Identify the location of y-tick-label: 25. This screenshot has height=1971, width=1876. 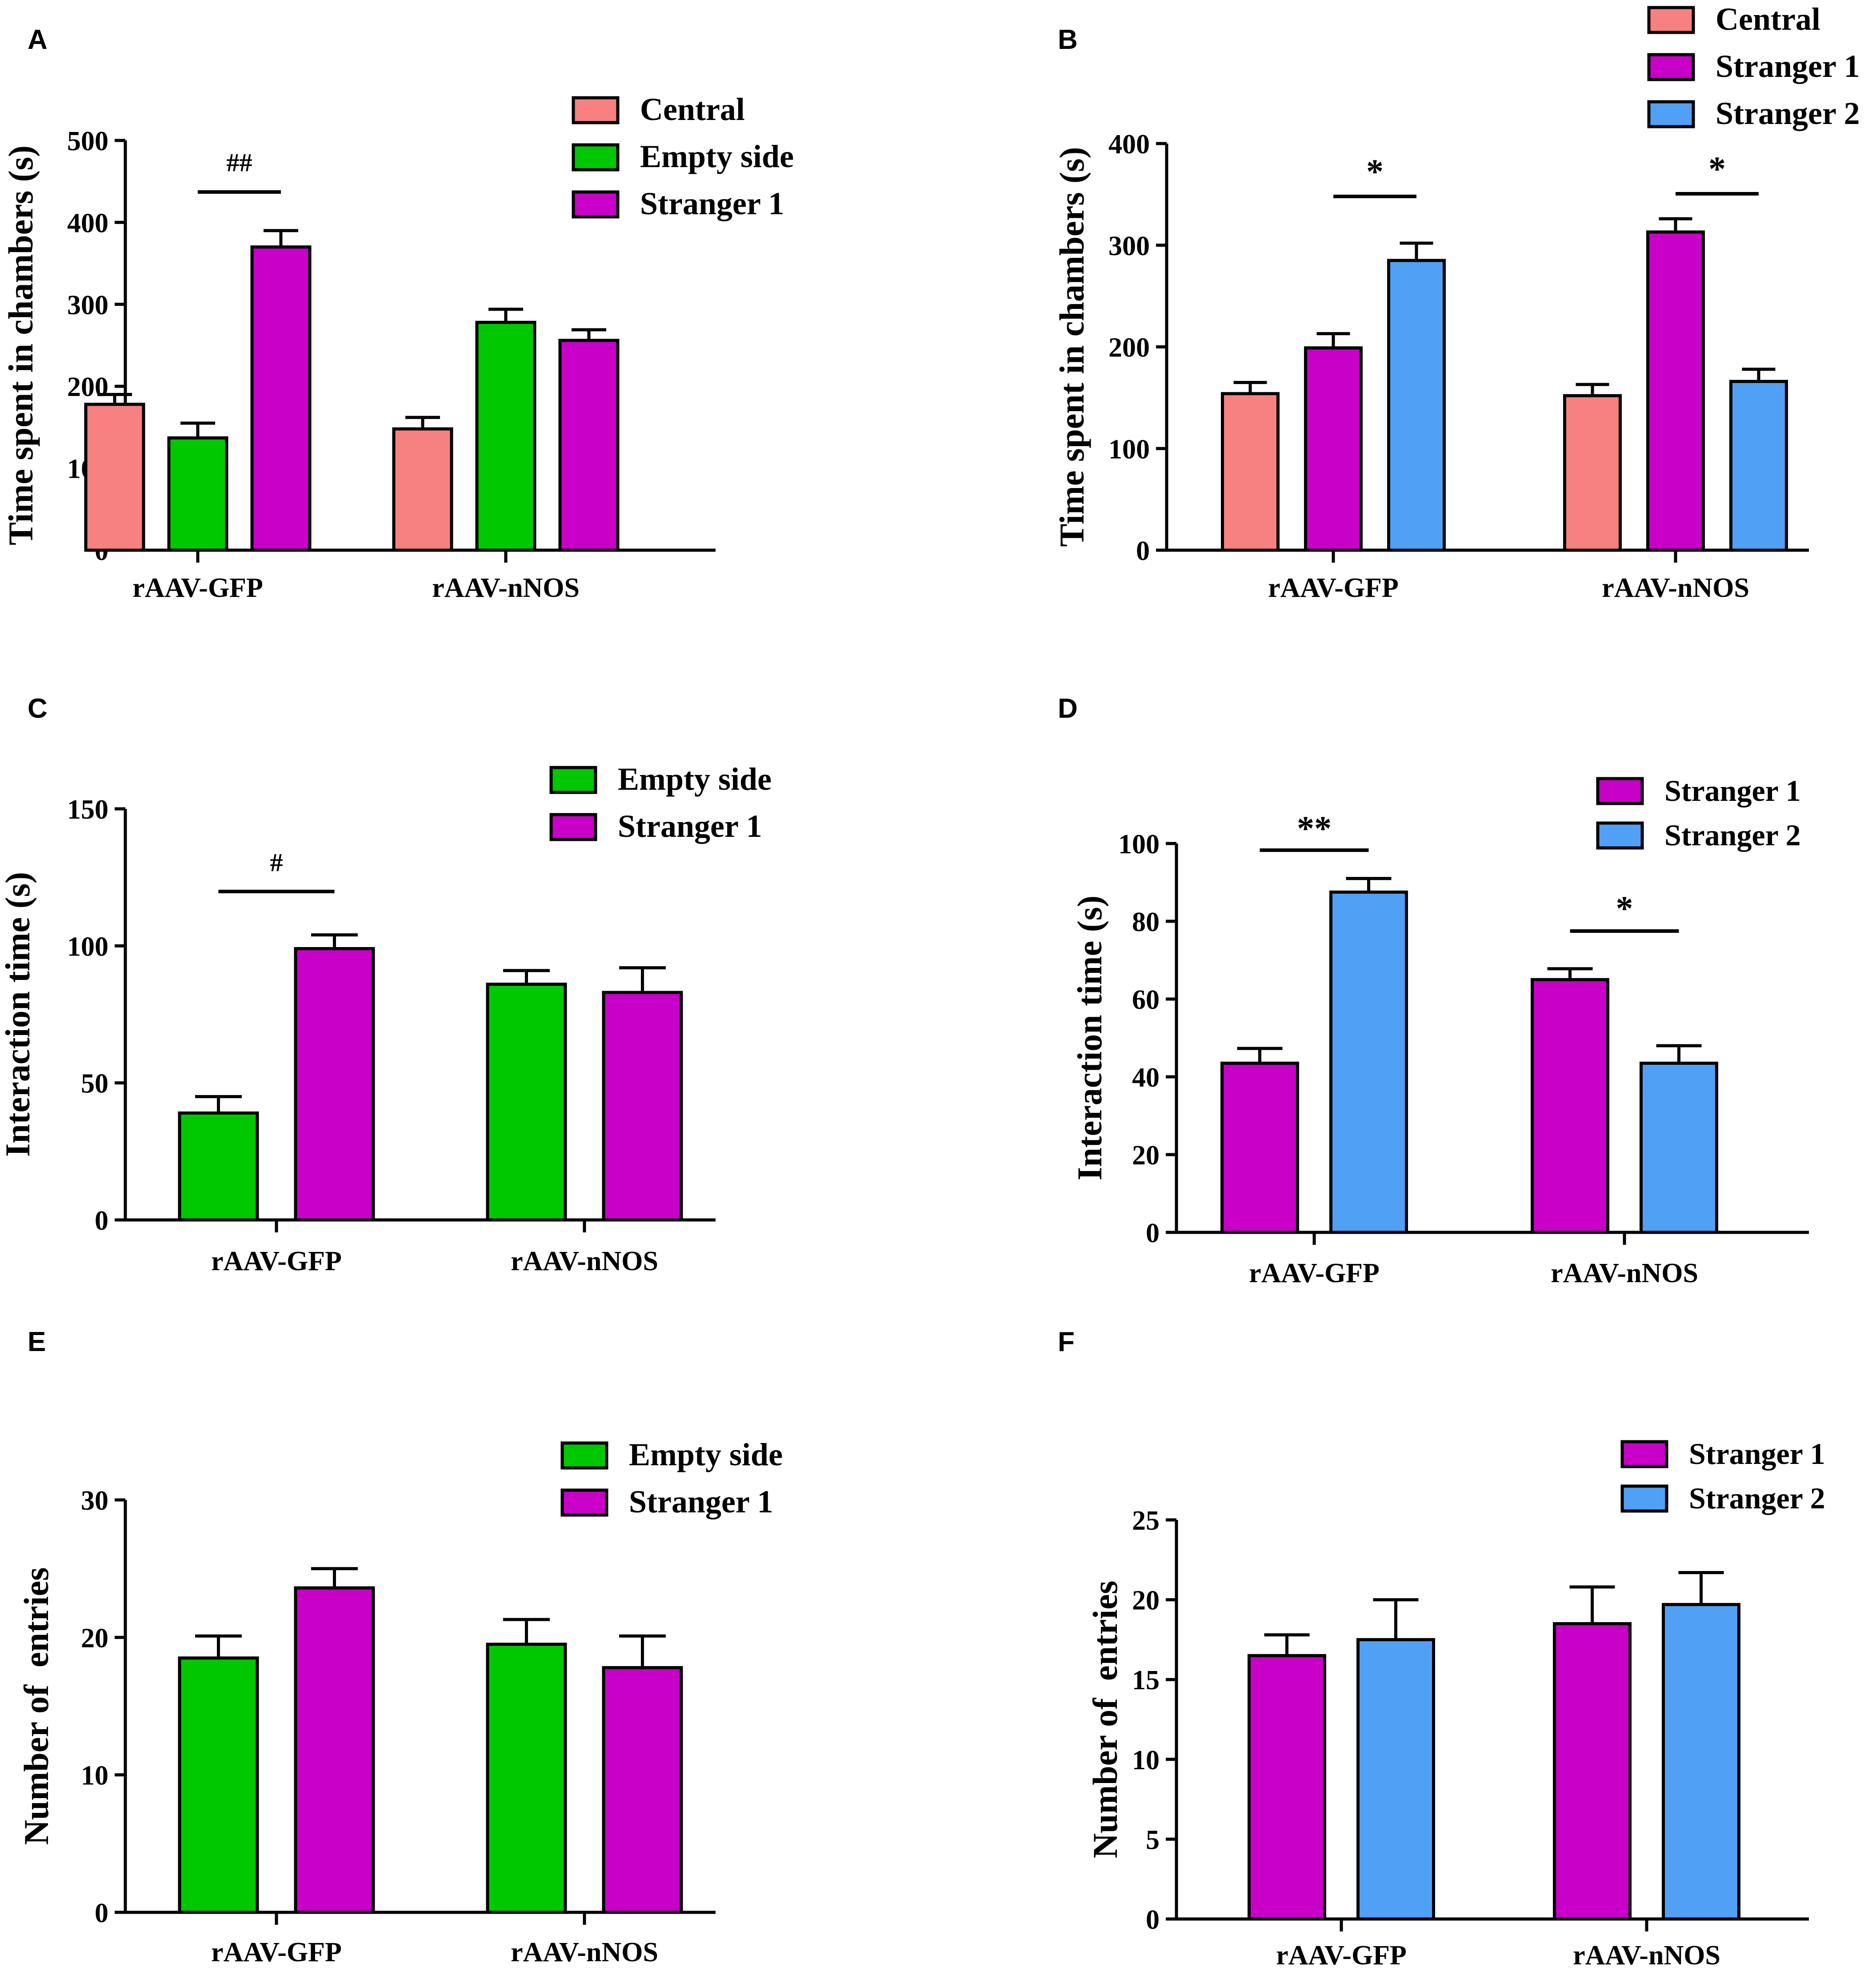
(1146, 1521).